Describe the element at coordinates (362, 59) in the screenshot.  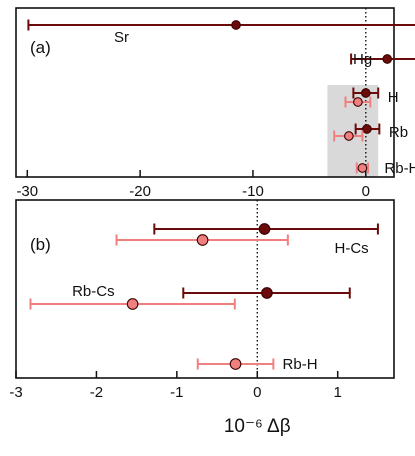
I see `point-label: Hg` at that location.